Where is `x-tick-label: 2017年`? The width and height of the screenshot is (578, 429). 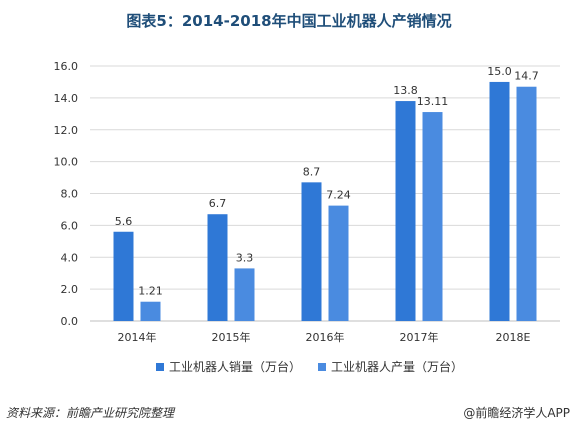 x-tick-label: 2017年 is located at coordinates (419, 337).